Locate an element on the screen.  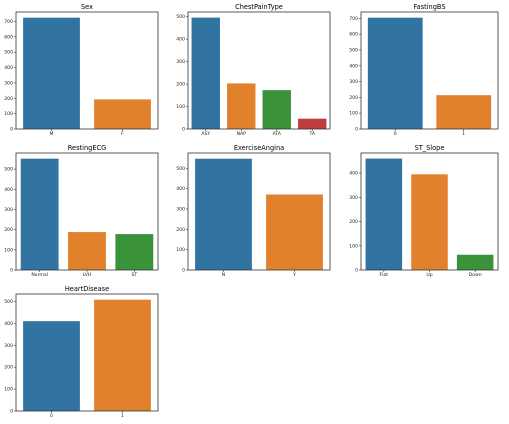
chart-panel-4: ExerciseAngina N Y 0 100 200 300 400 500 is located at coordinates (253, 211).